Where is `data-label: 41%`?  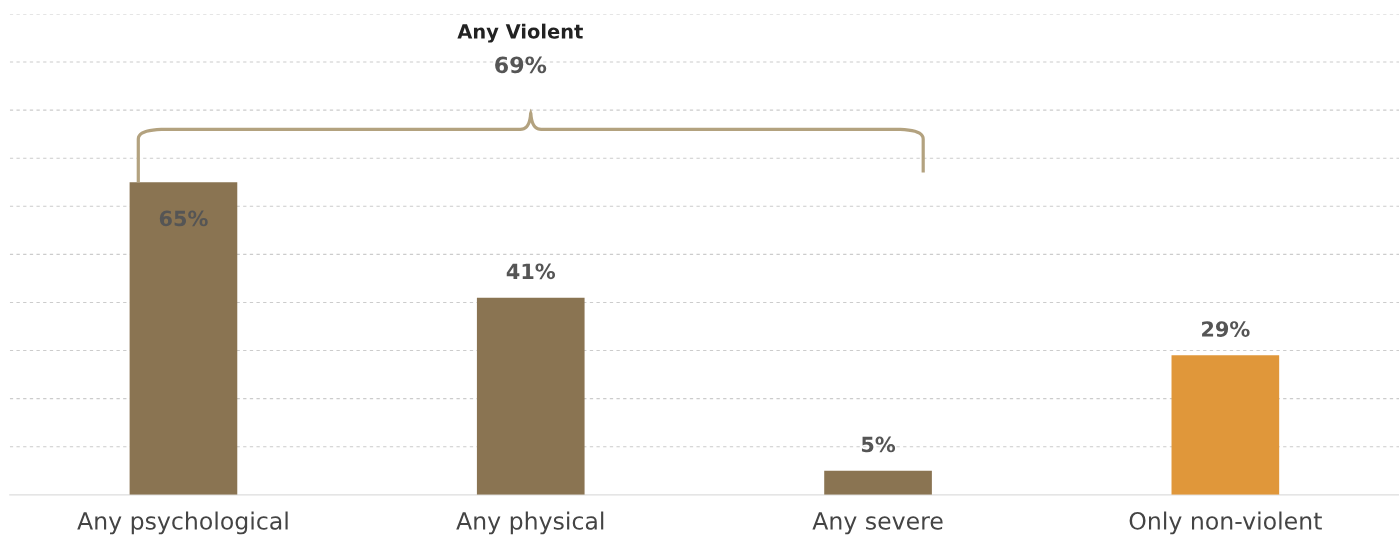 data-label: 41% is located at coordinates (531, 271).